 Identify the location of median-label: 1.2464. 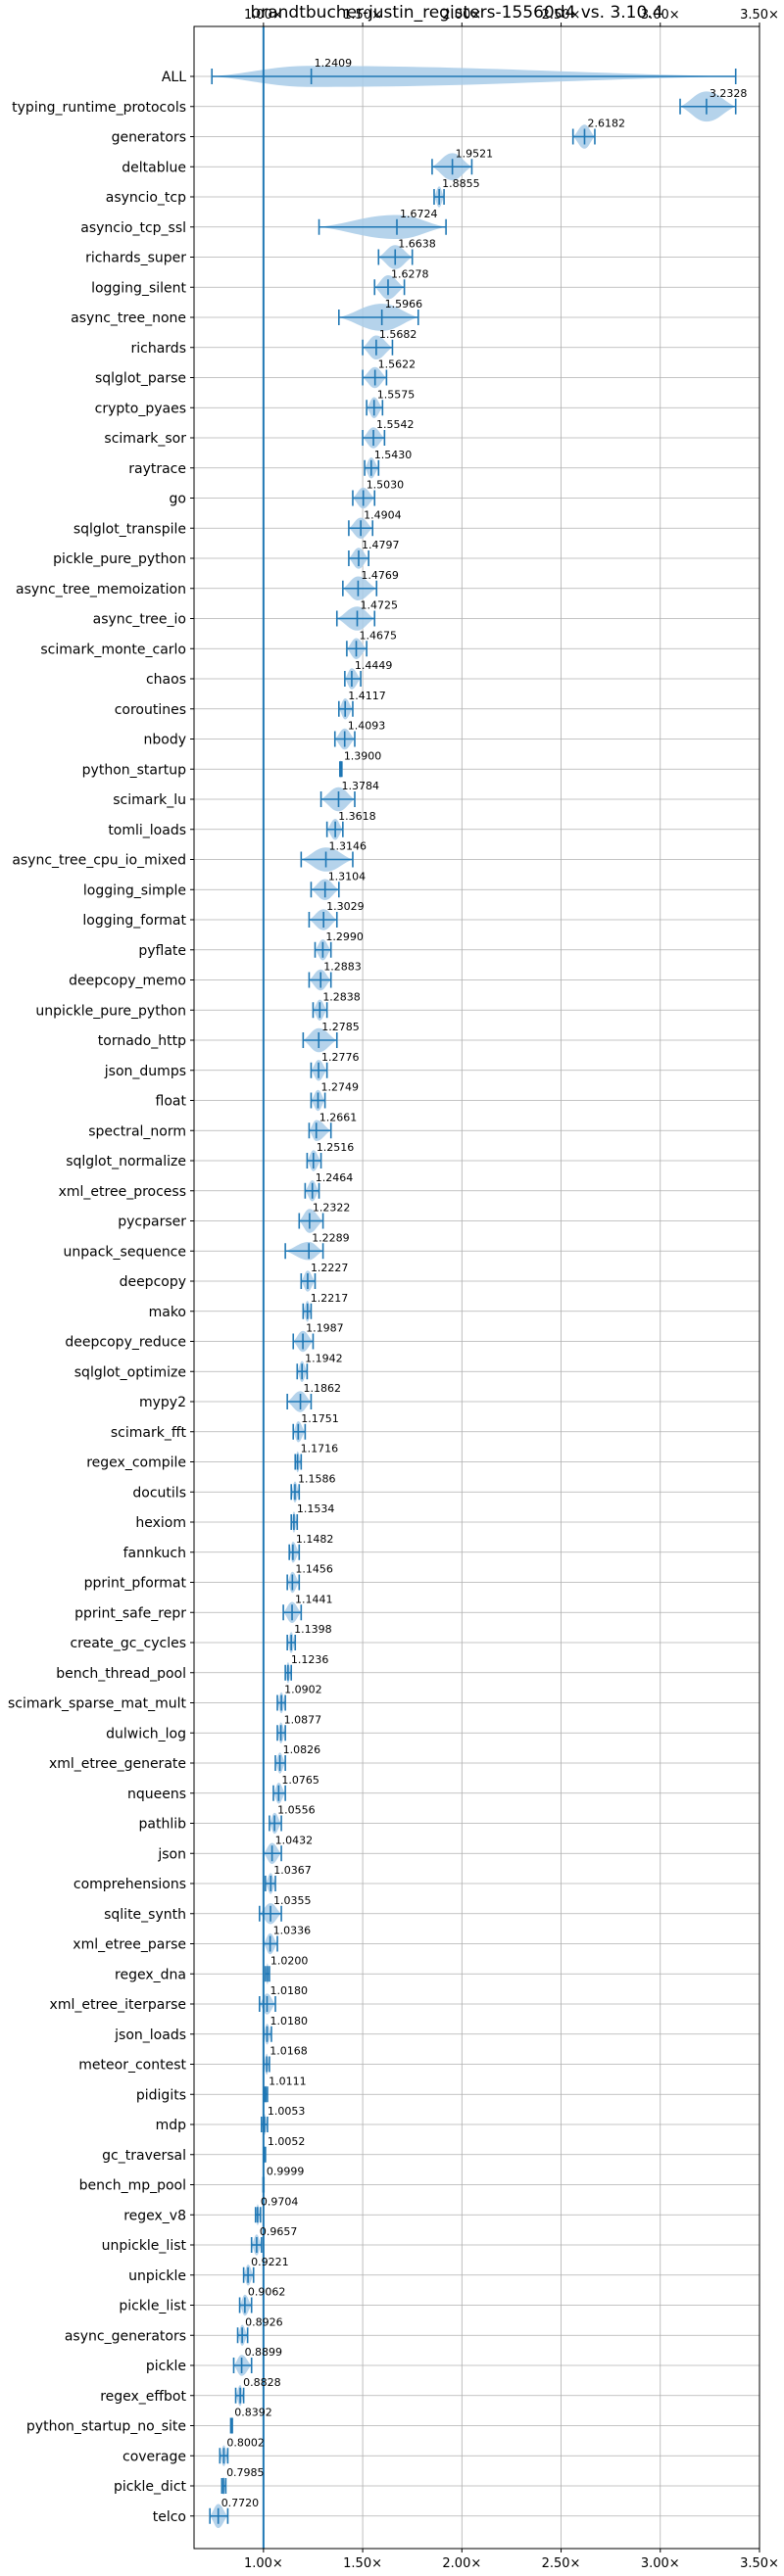
(335, 1178).